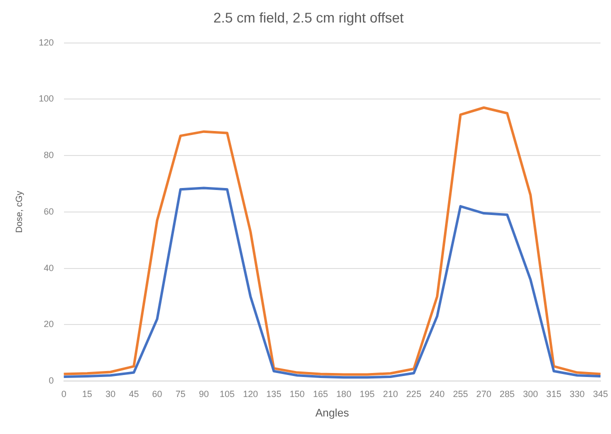  I want to click on chart-title: 2.5 cm field, 2.5 cm right offset, so click(308, 17).